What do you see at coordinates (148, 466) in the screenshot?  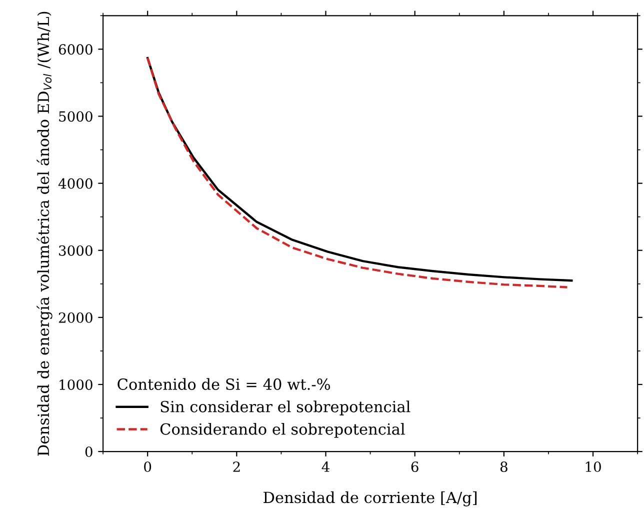 I see `x-tick-label: 0` at bounding box center [148, 466].